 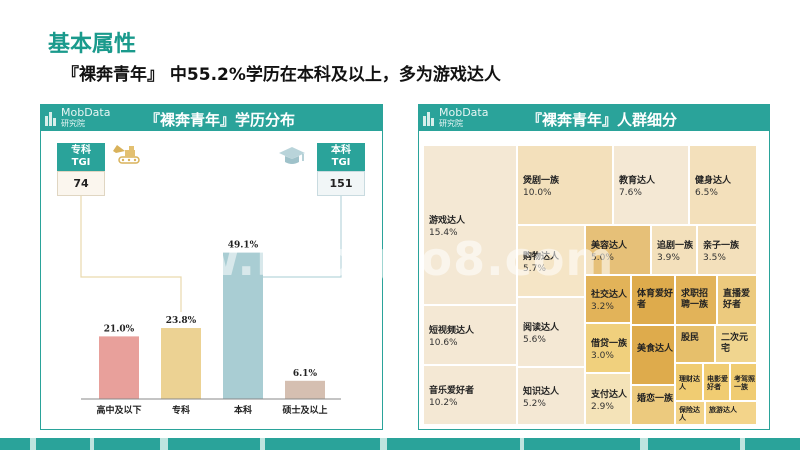 I want to click on treemap-cell: 阅读达人 5.6%, so click(x=551, y=332).